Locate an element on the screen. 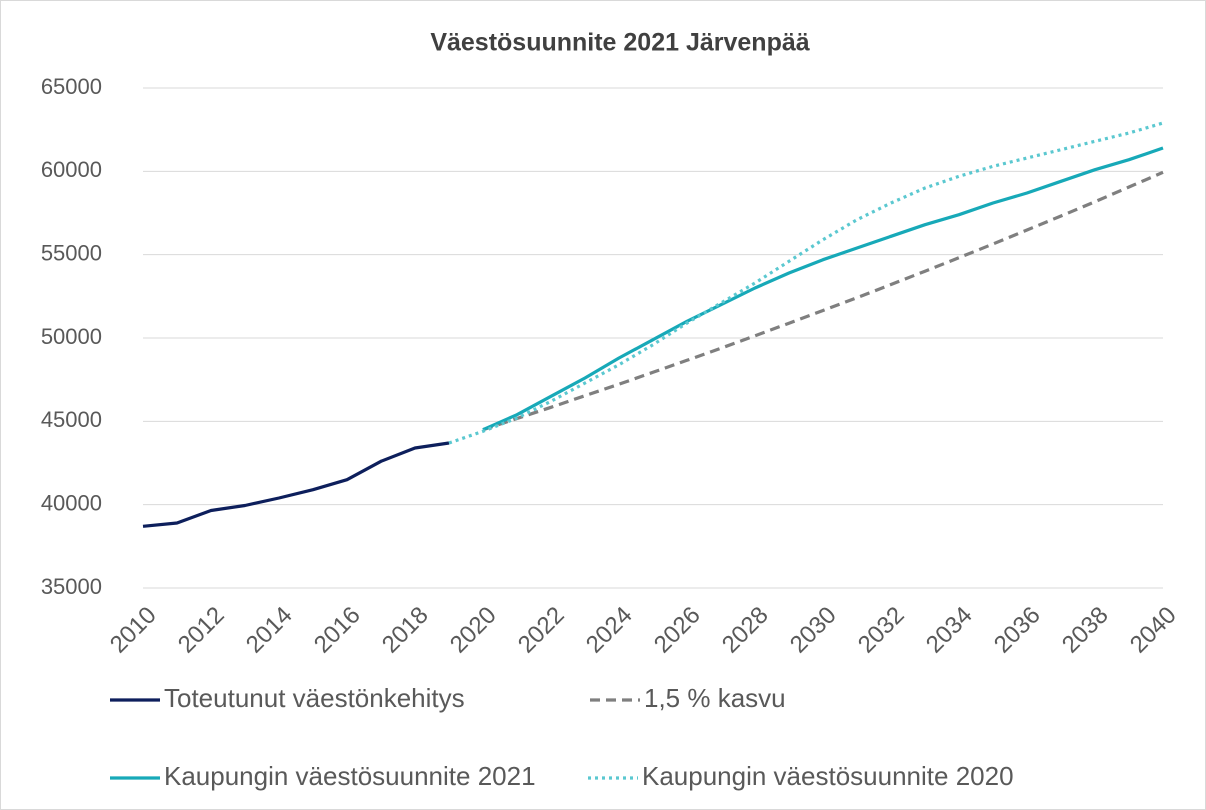  series-line is located at coordinates (296, 484).